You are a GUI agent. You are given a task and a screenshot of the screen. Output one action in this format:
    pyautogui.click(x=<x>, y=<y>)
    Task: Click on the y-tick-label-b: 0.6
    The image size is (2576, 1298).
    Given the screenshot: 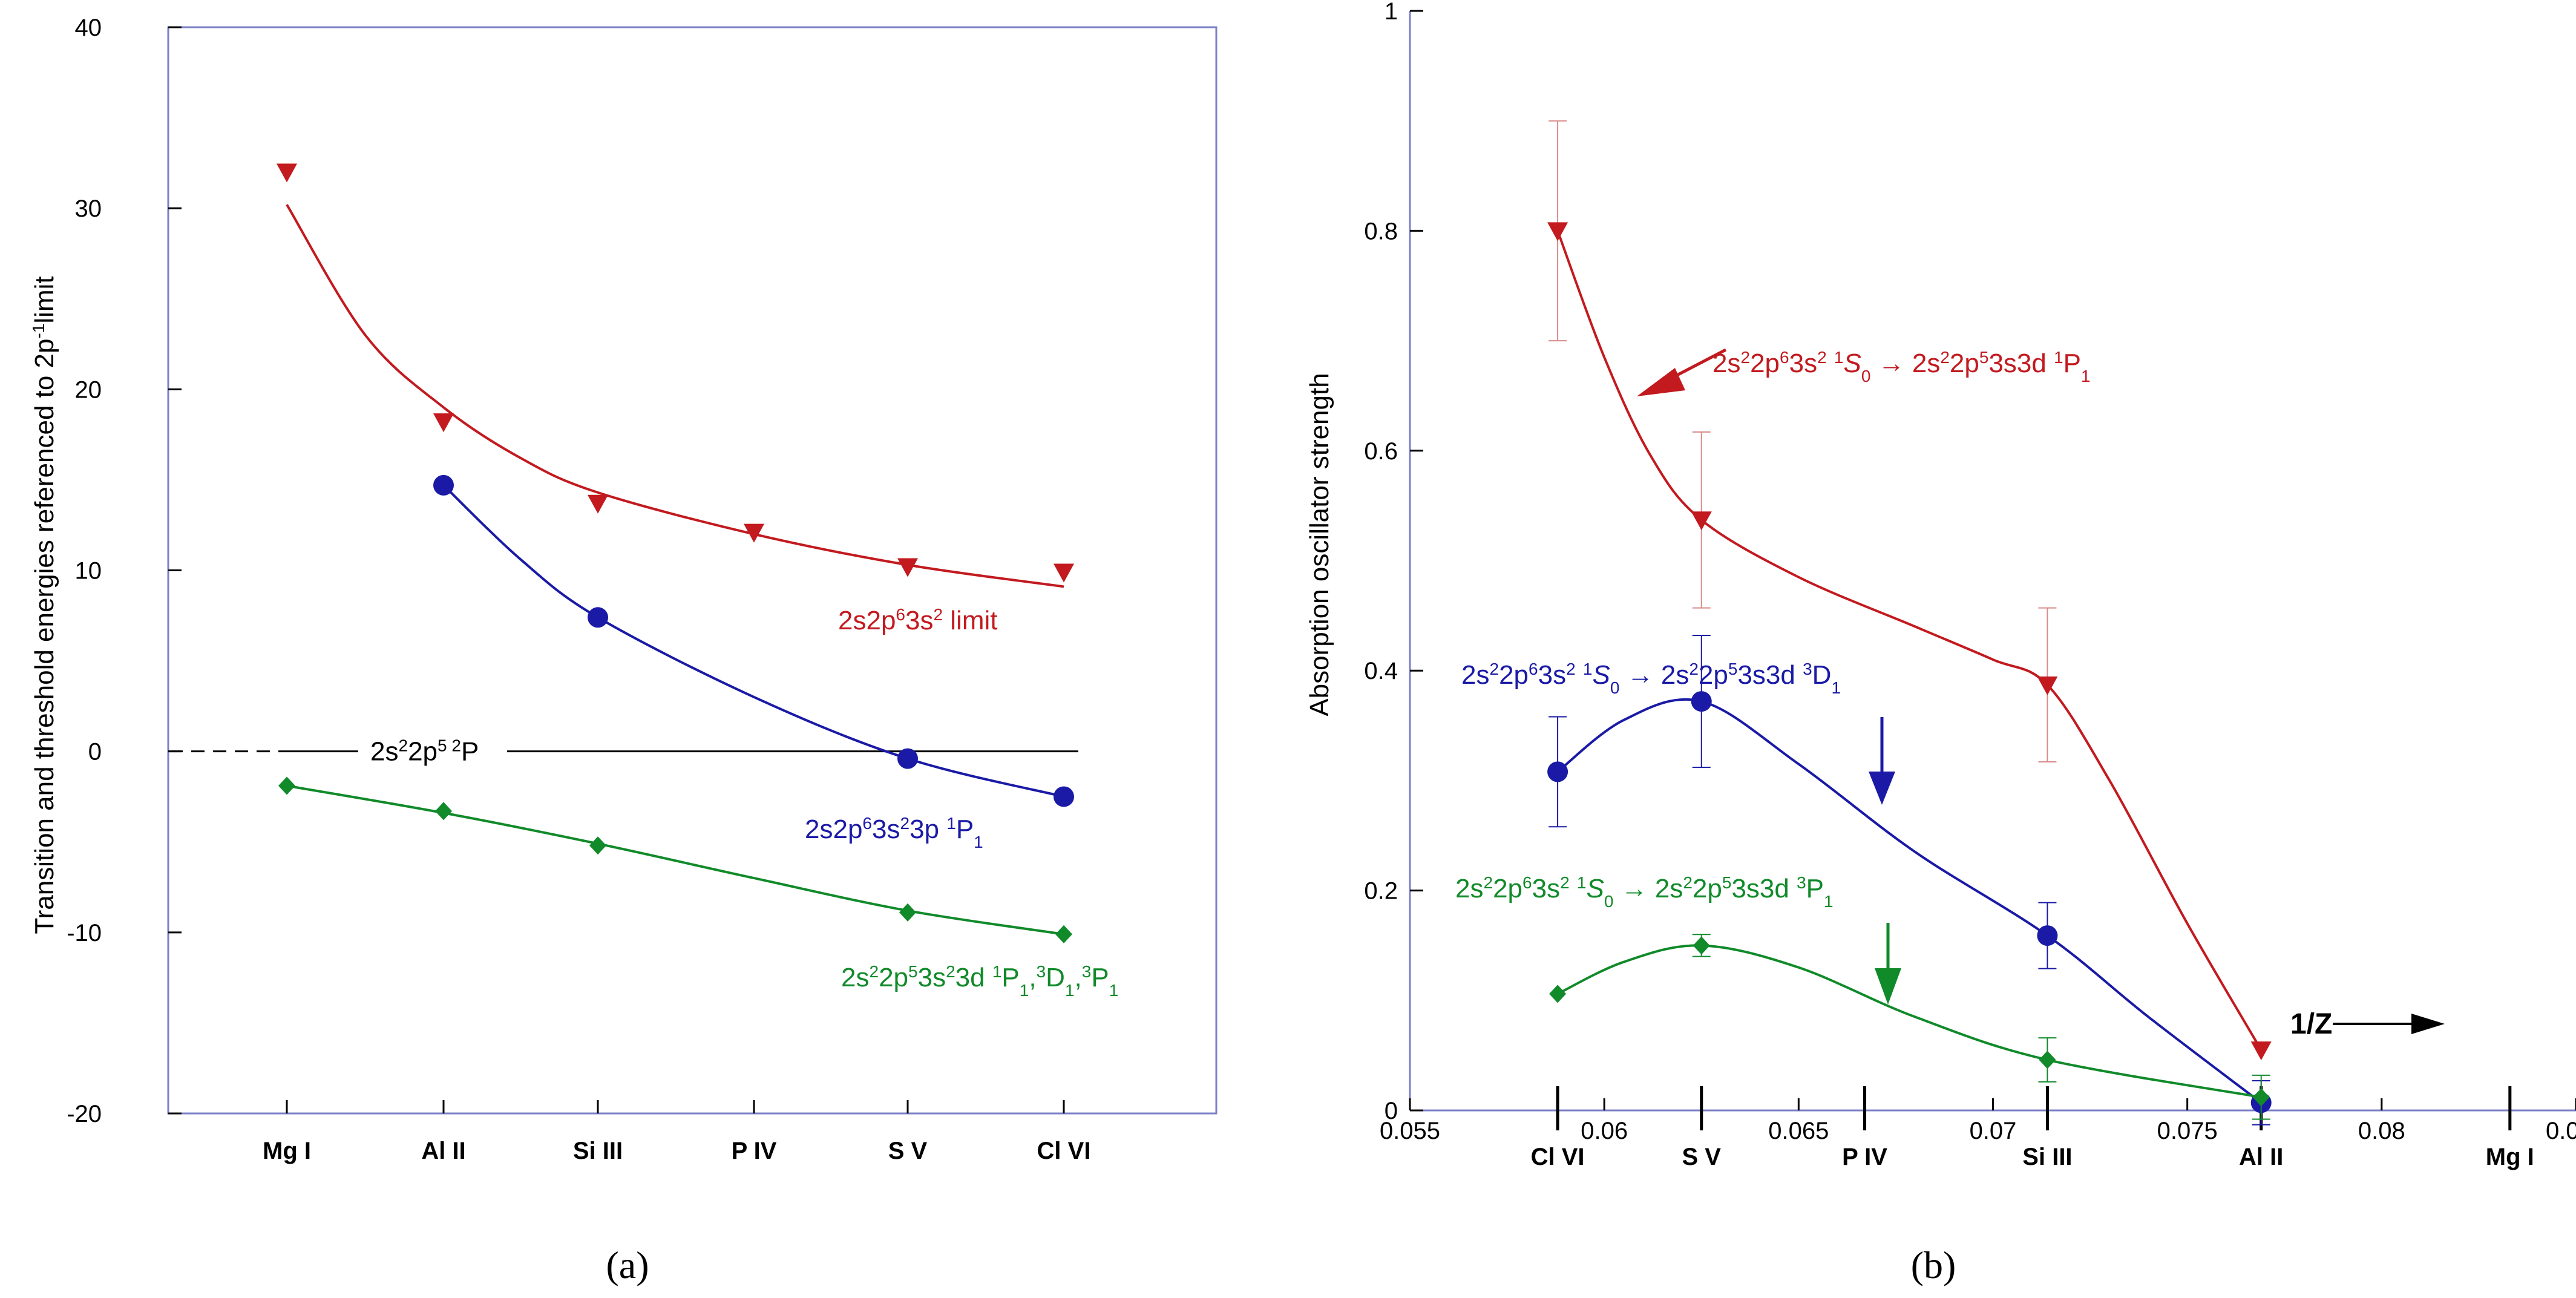 What is the action you would take?
    pyautogui.click(x=1381, y=451)
    